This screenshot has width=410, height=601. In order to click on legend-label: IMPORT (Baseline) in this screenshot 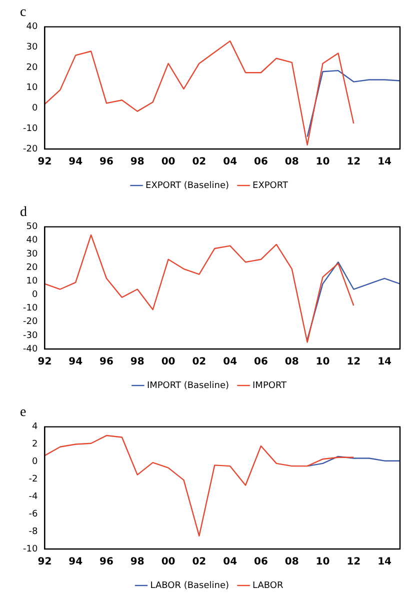, I will do `click(188, 385)`.